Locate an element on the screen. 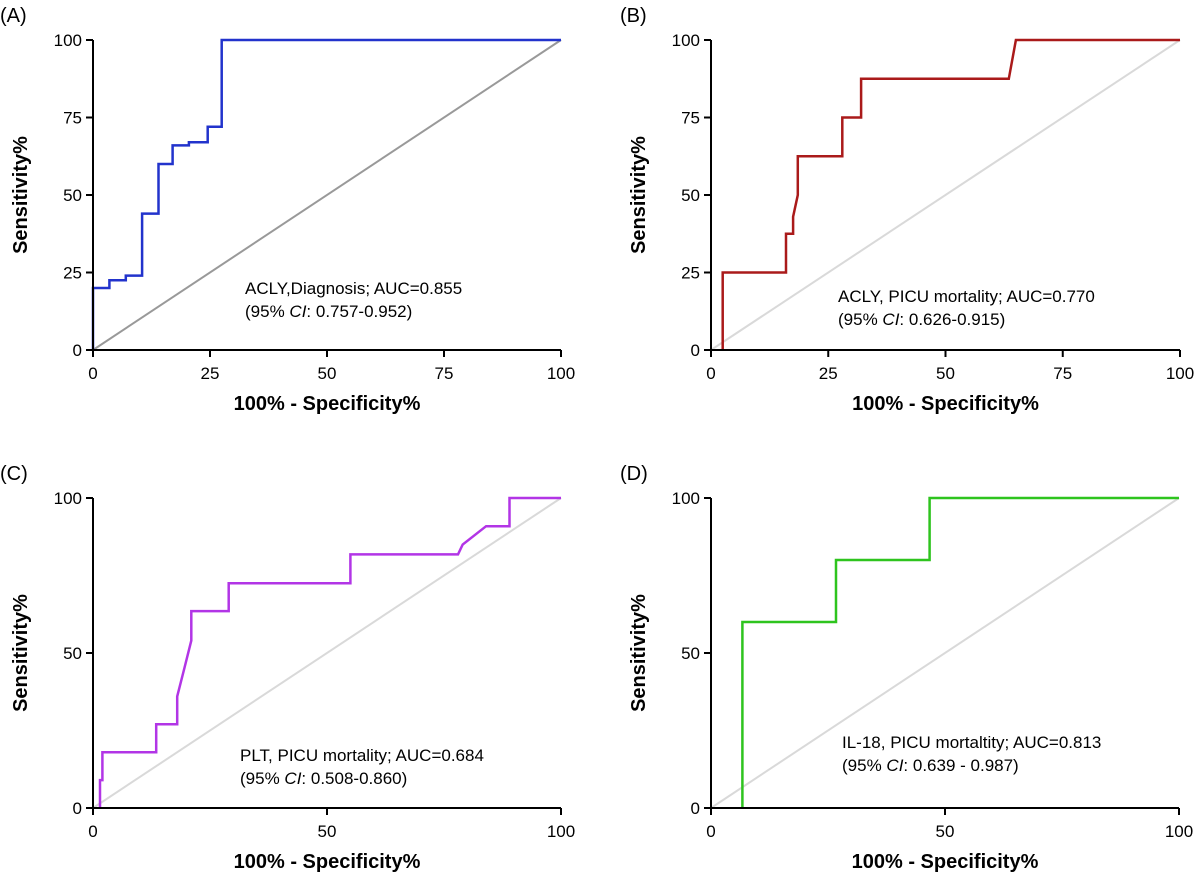  panel-letter: (A) is located at coordinates (13, 16).